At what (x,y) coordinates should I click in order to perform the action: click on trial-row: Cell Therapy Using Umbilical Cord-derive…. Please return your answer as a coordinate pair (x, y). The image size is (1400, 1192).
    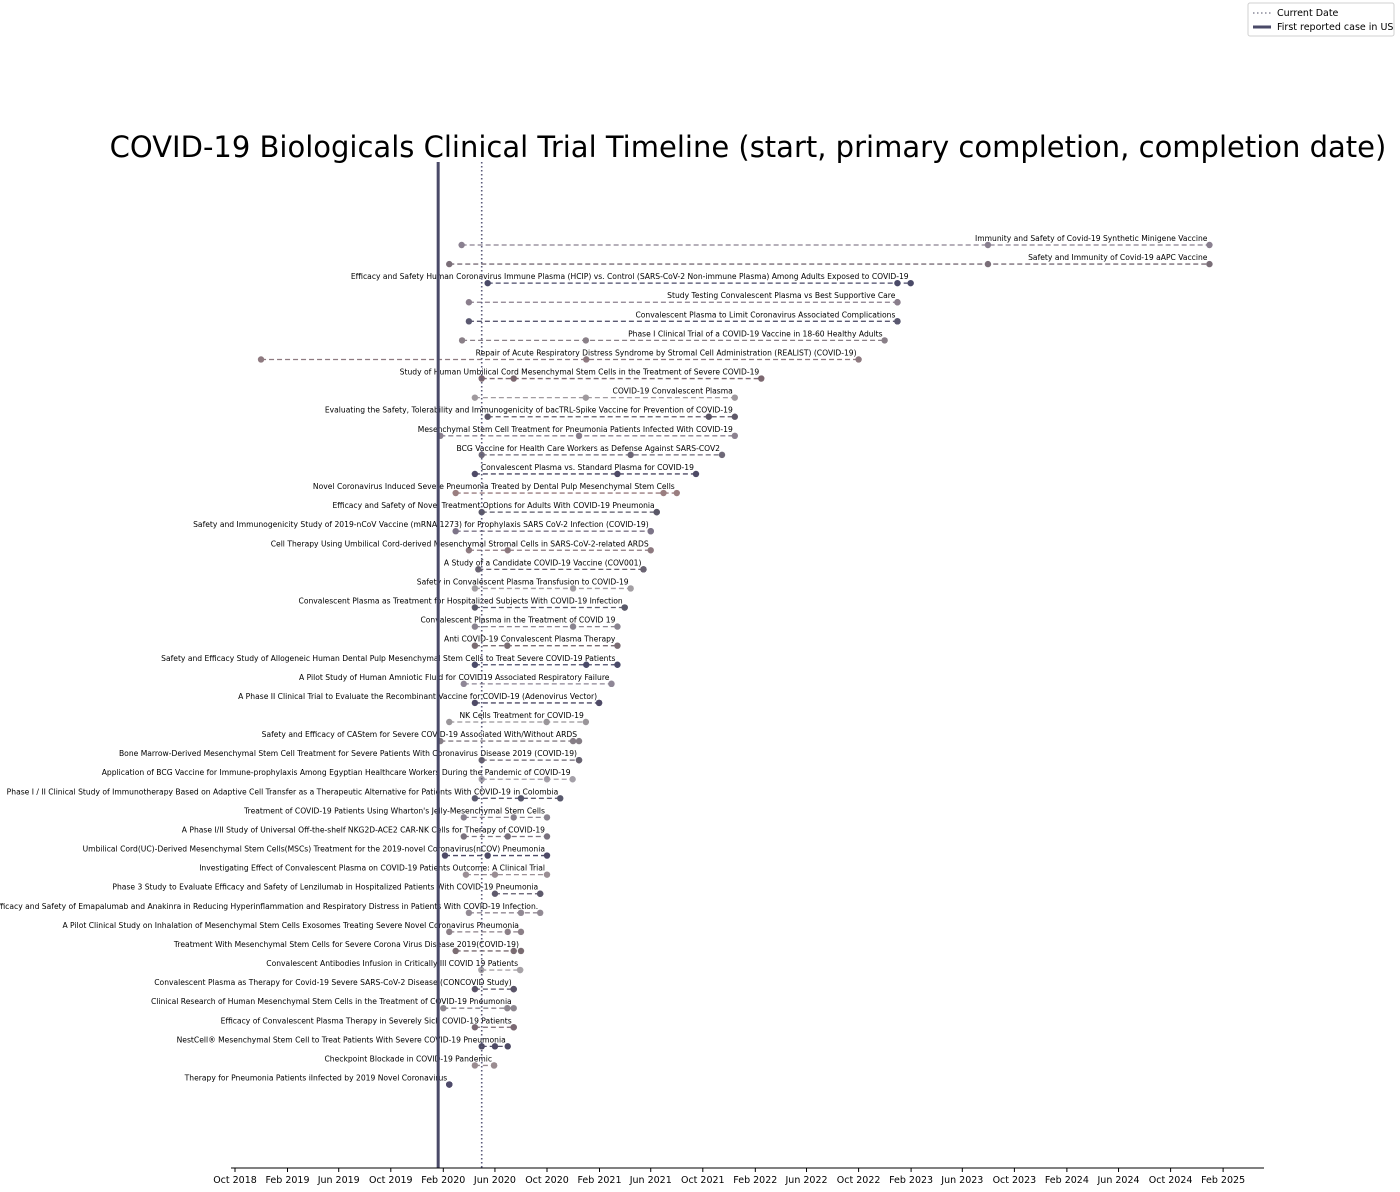
    Looking at the image, I should click on (462, 546).